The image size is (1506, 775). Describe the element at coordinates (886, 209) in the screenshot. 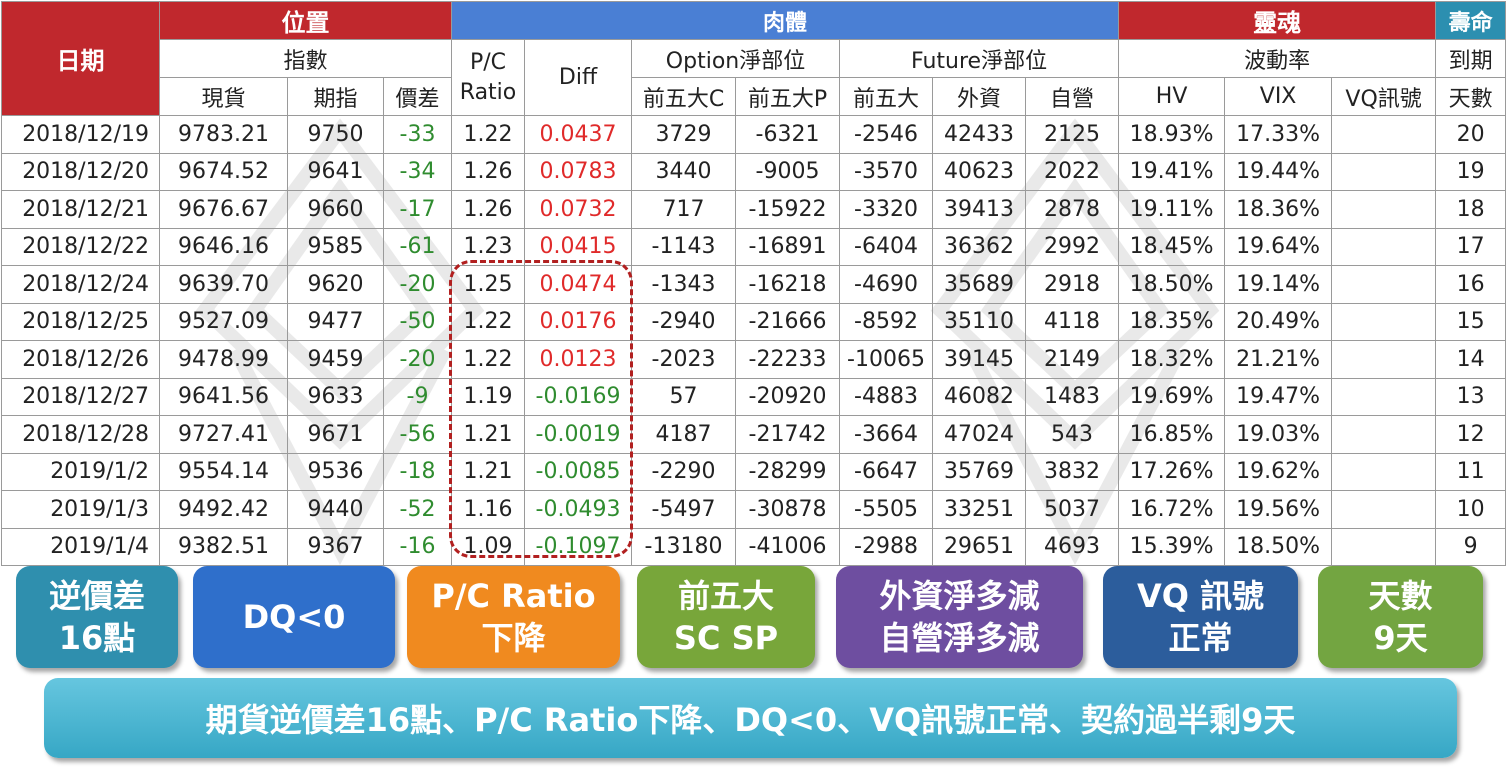

I see `cell-top5: -3320` at that location.